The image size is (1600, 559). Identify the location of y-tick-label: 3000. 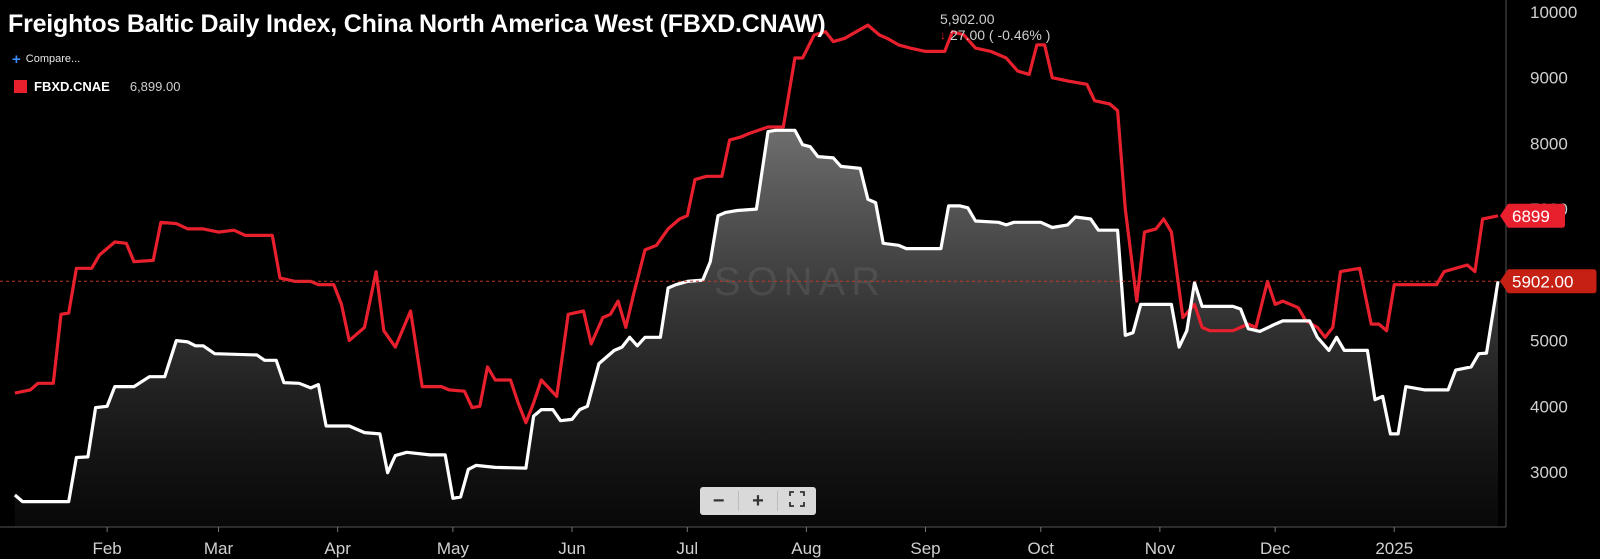
(1549, 472).